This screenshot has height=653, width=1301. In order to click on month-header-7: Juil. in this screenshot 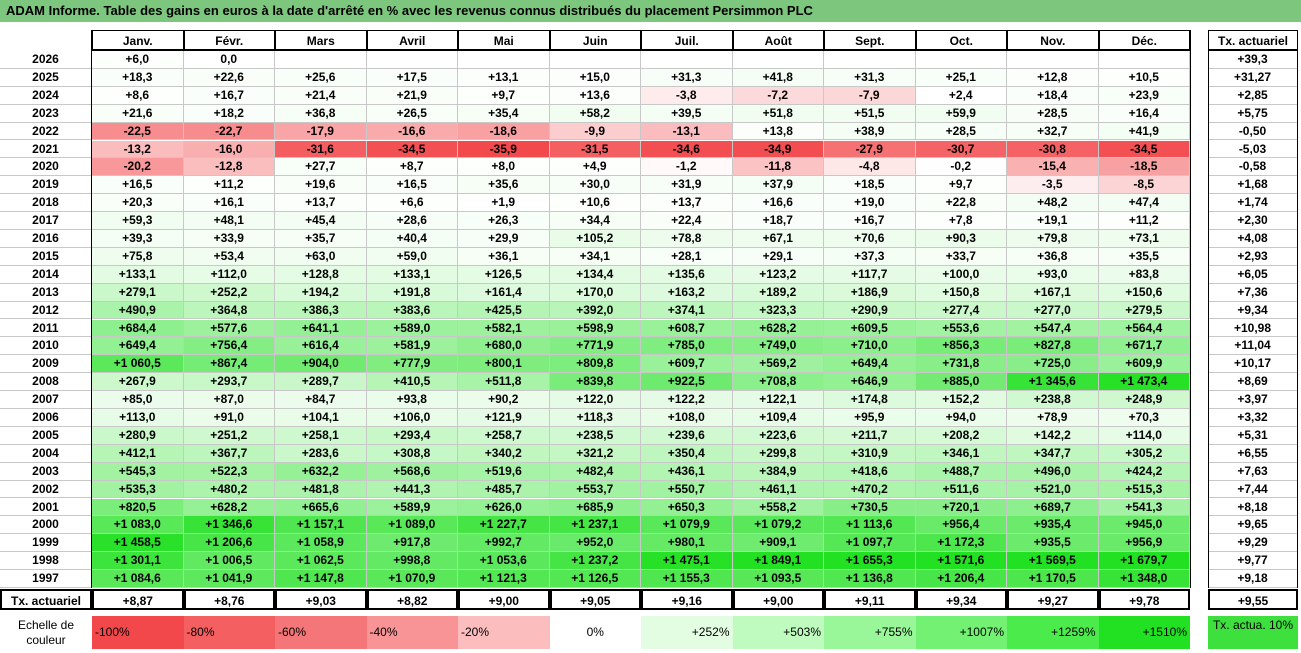, I will do `click(687, 40)`.